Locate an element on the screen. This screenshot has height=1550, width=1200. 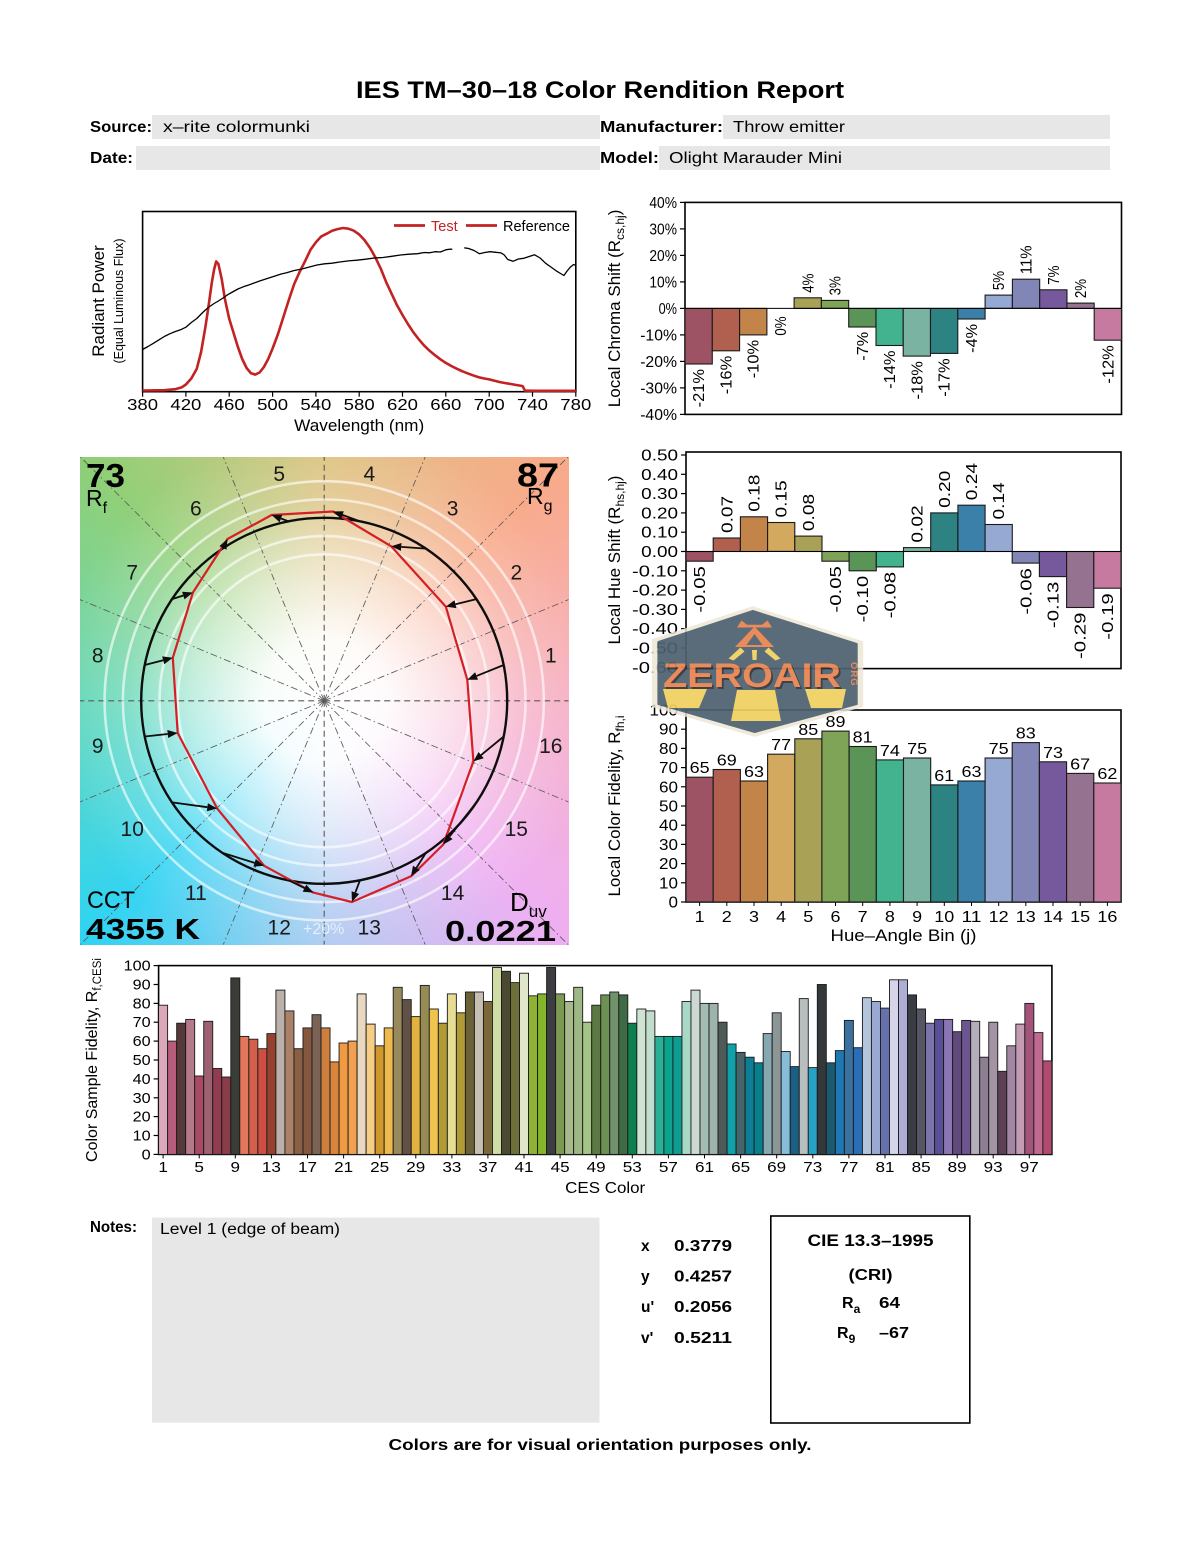
svg-text: 580 is located at coordinates (359, 405).